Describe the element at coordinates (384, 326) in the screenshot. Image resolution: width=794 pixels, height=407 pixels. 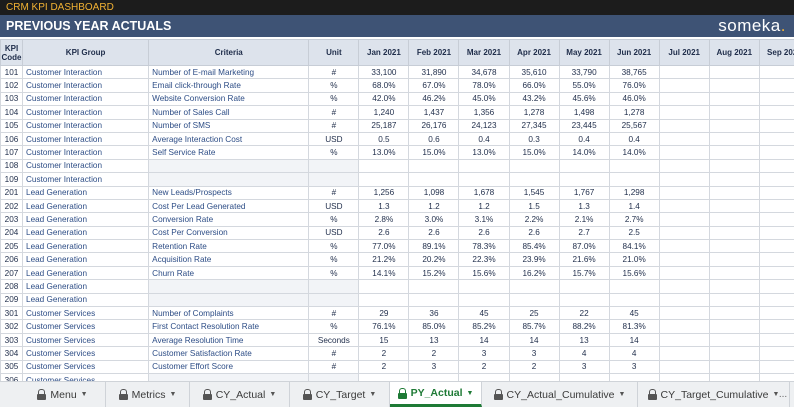
I see `month-value-cell: 76.1%` at that location.